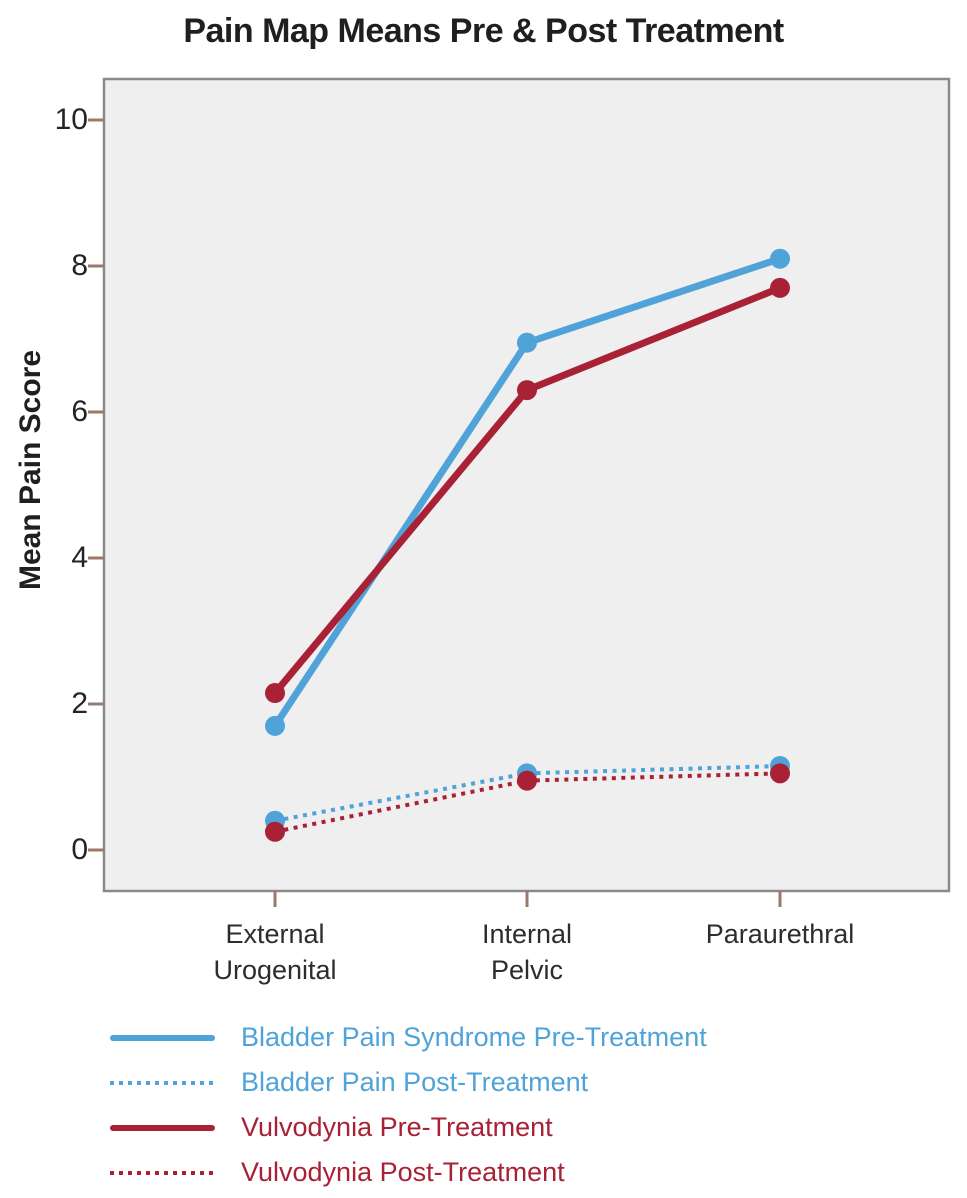 This screenshot has width=967, height=1198. What do you see at coordinates (780, 934) in the screenshot?
I see `x-category-label: Paraurethral` at bounding box center [780, 934].